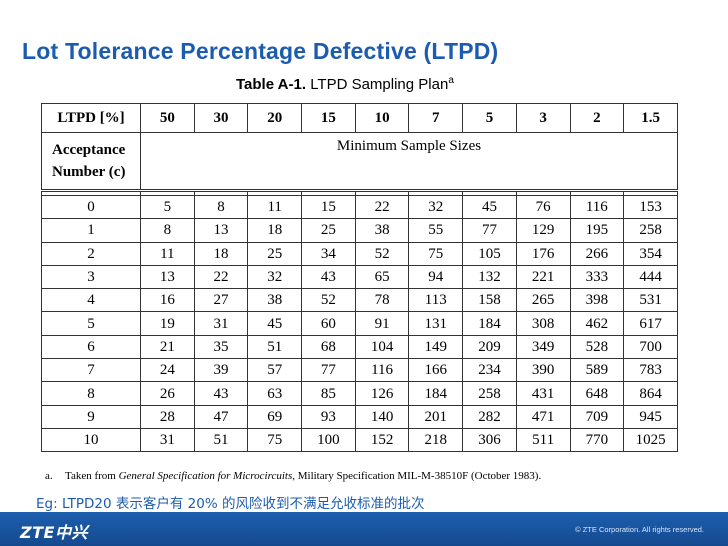  Describe the element at coordinates (650, 393) in the screenshot. I see `sample-size-cell: 864` at that location.